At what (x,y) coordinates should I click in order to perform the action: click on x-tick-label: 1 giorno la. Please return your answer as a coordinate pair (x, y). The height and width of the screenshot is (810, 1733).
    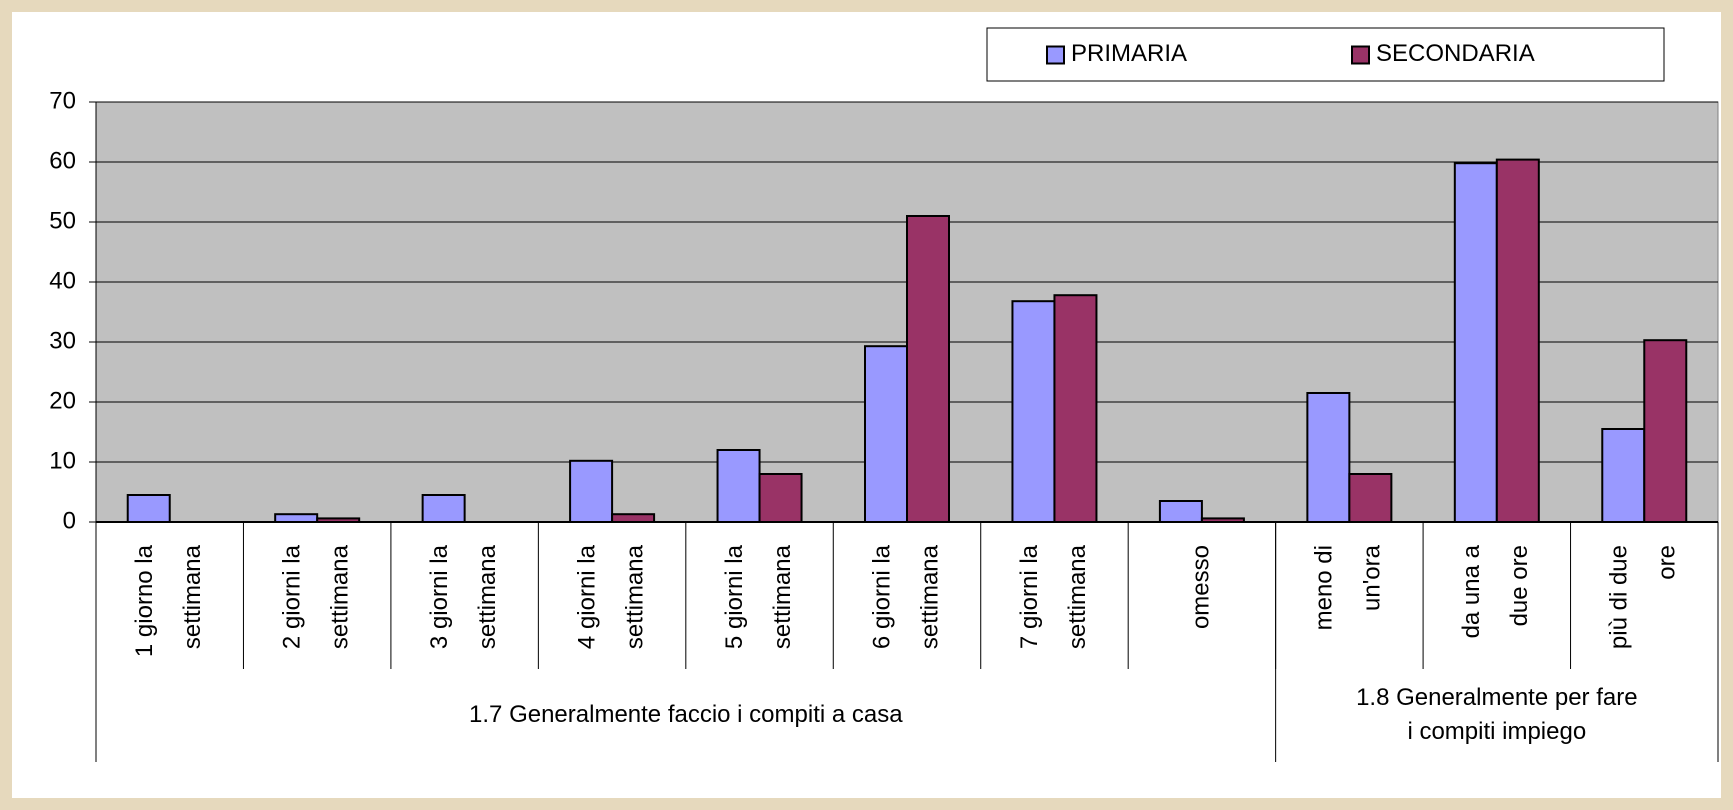
    Looking at the image, I should click on (144, 600).